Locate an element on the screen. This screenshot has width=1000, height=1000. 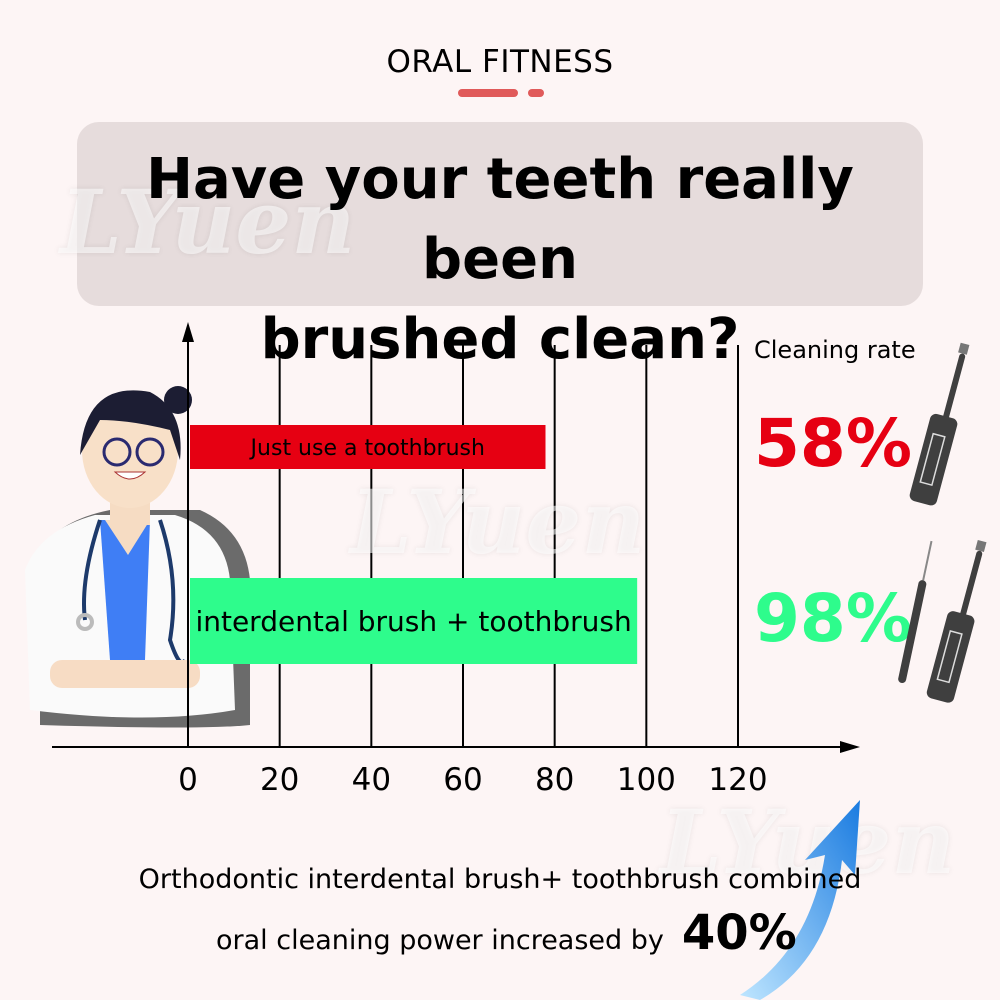
footer-line2: oral cleaning power increased by 40% is located at coordinates (506, 933).